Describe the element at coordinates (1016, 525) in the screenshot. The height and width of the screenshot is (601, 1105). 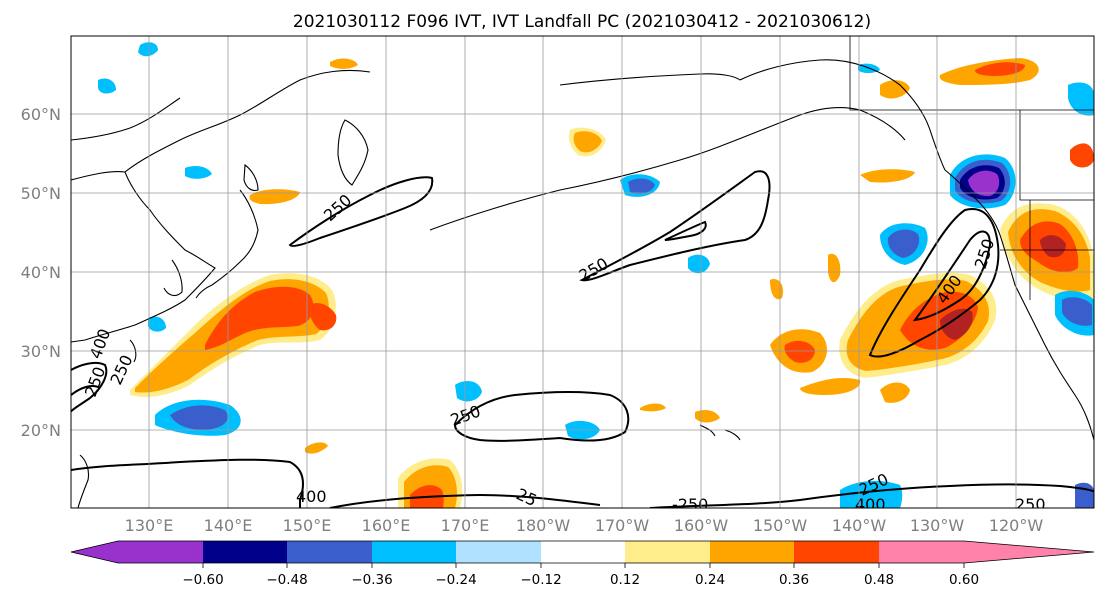
I see `lon-label: 120°W` at that location.